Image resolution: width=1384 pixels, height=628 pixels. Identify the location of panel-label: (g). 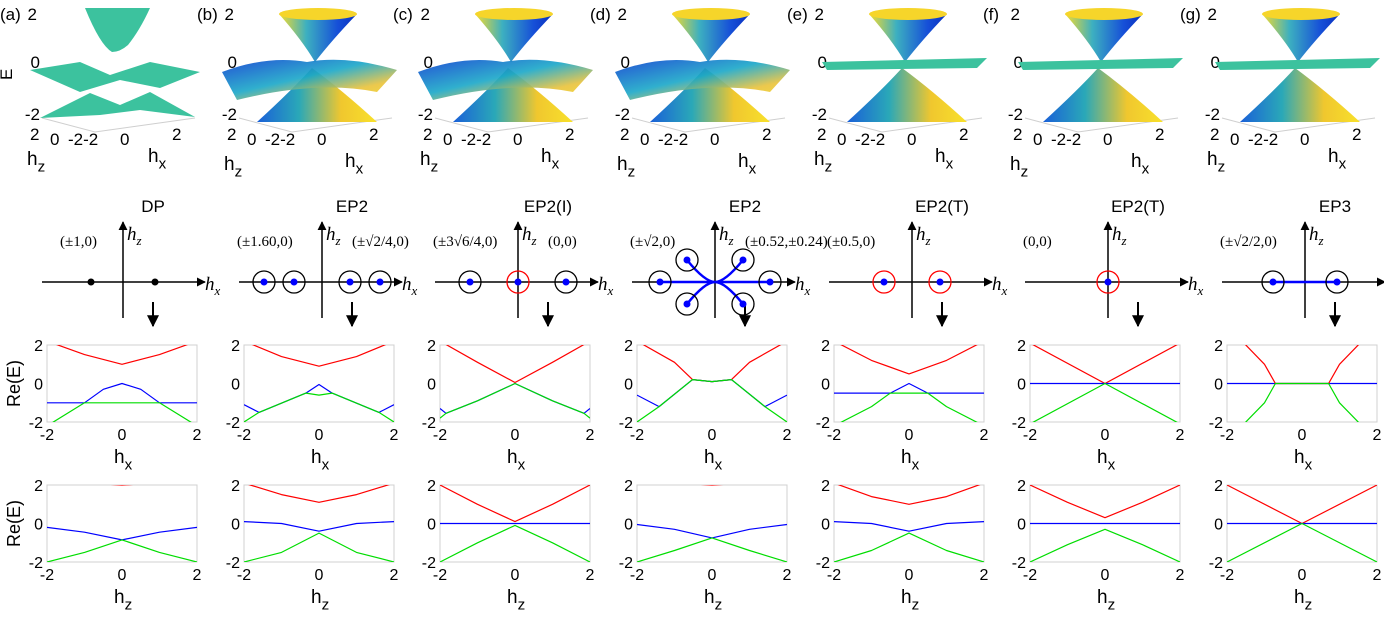
(1190, 14).